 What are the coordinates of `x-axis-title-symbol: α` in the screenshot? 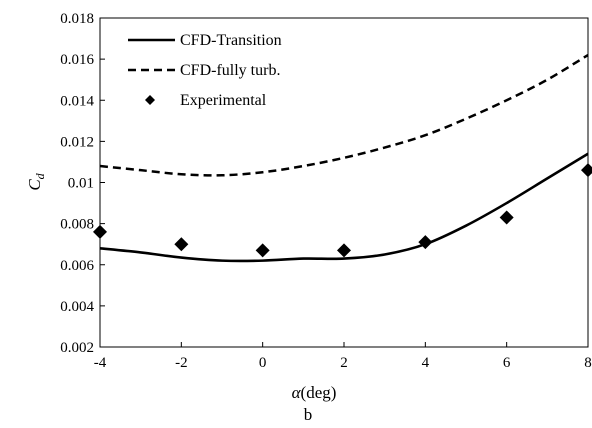 It's located at (297, 392).